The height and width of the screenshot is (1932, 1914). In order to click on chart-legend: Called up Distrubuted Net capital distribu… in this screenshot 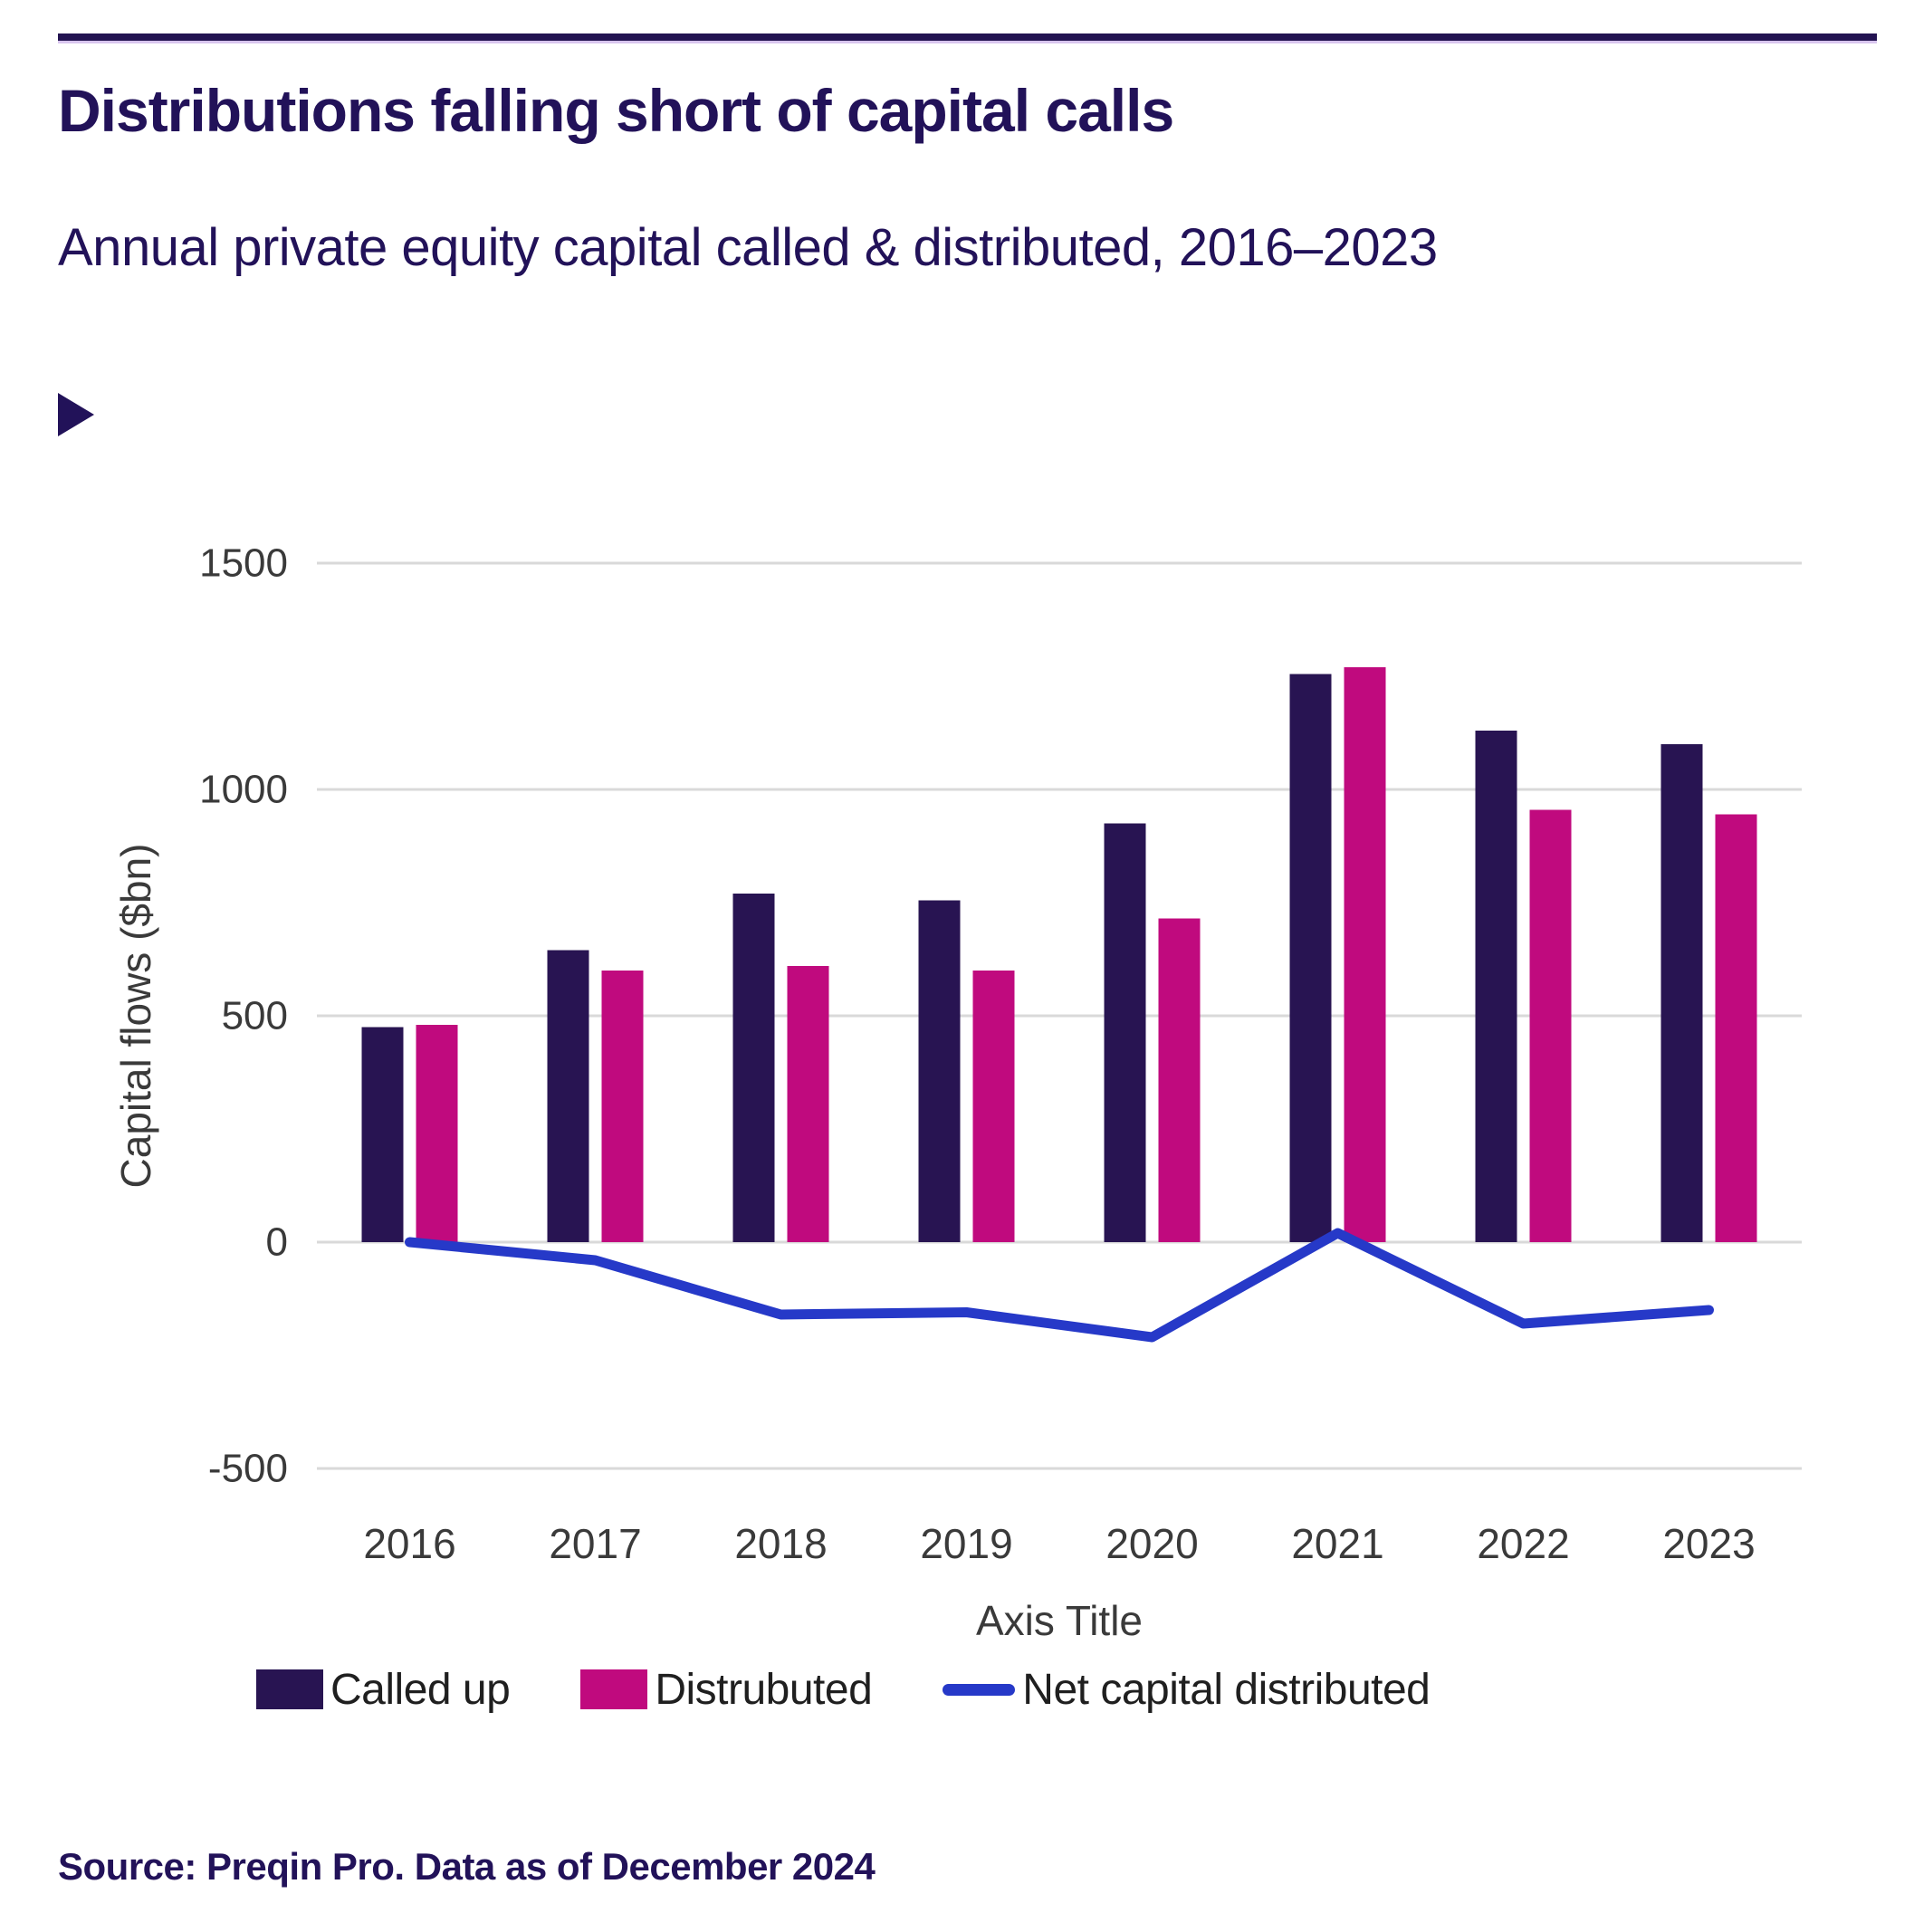, I will do `click(843, 1689)`.